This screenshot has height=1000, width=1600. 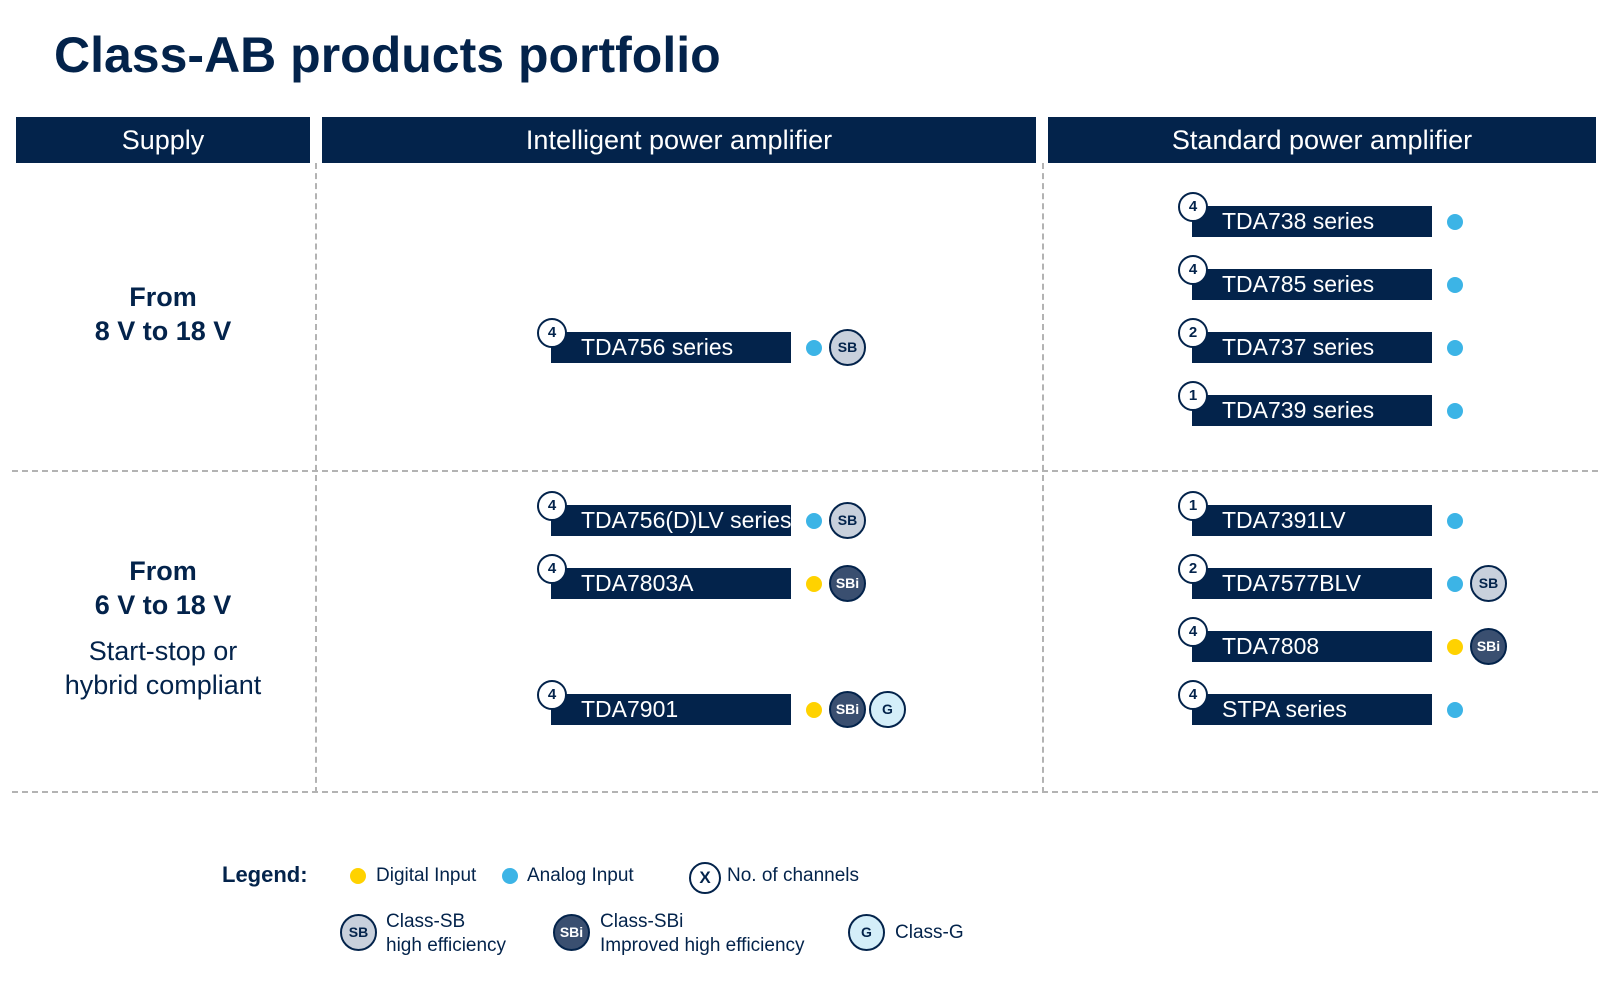 What do you see at coordinates (1312, 709) in the screenshot?
I see `product-name: STPA series` at bounding box center [1312, 709].